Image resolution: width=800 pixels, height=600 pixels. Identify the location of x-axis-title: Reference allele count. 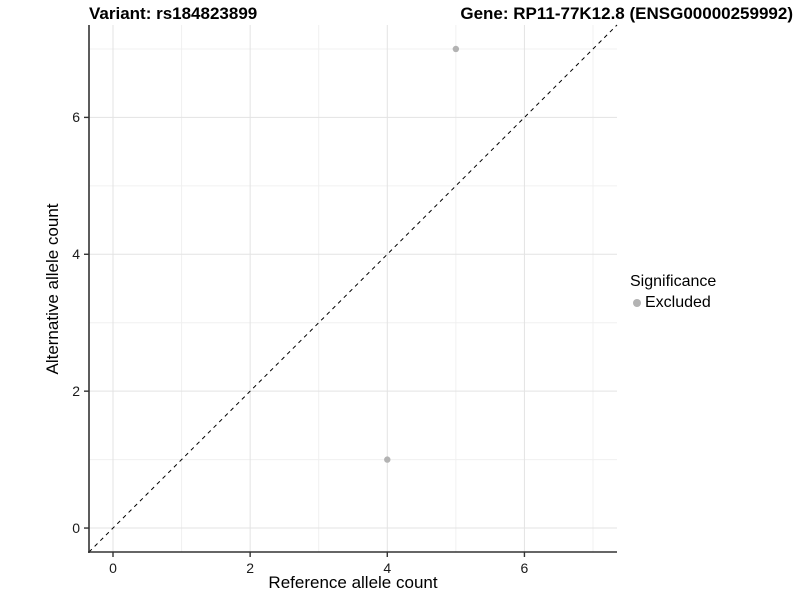
(353, 582).